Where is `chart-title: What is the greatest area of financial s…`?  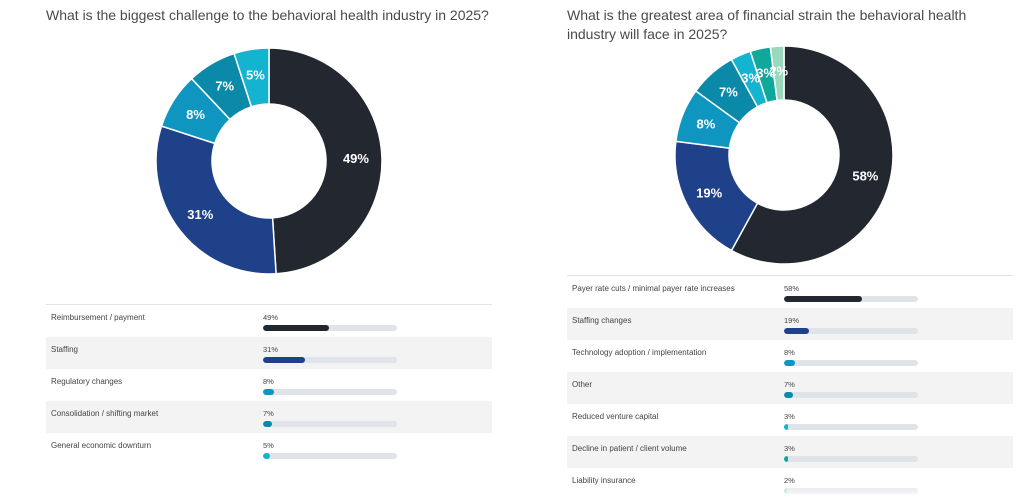
chart-title: What is the greatest area of financial s… is located at coordinates (767, 24).